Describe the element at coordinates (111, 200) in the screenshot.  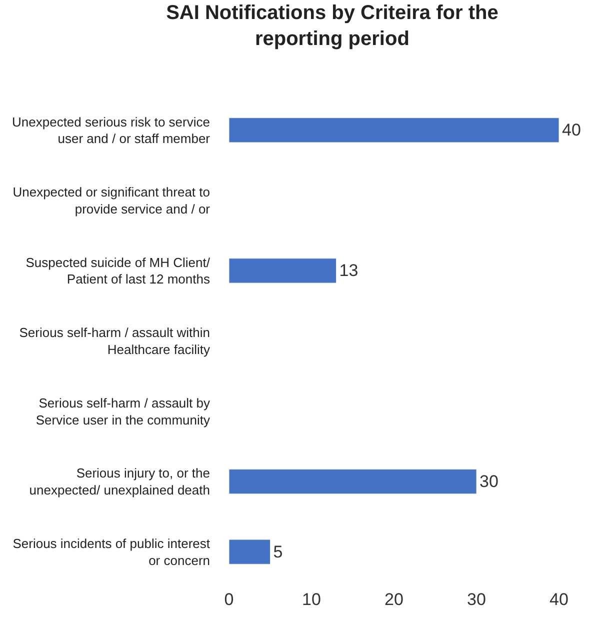
I see `y-tick-label: Unexpected or significant threat to provide service and / or` at that location.